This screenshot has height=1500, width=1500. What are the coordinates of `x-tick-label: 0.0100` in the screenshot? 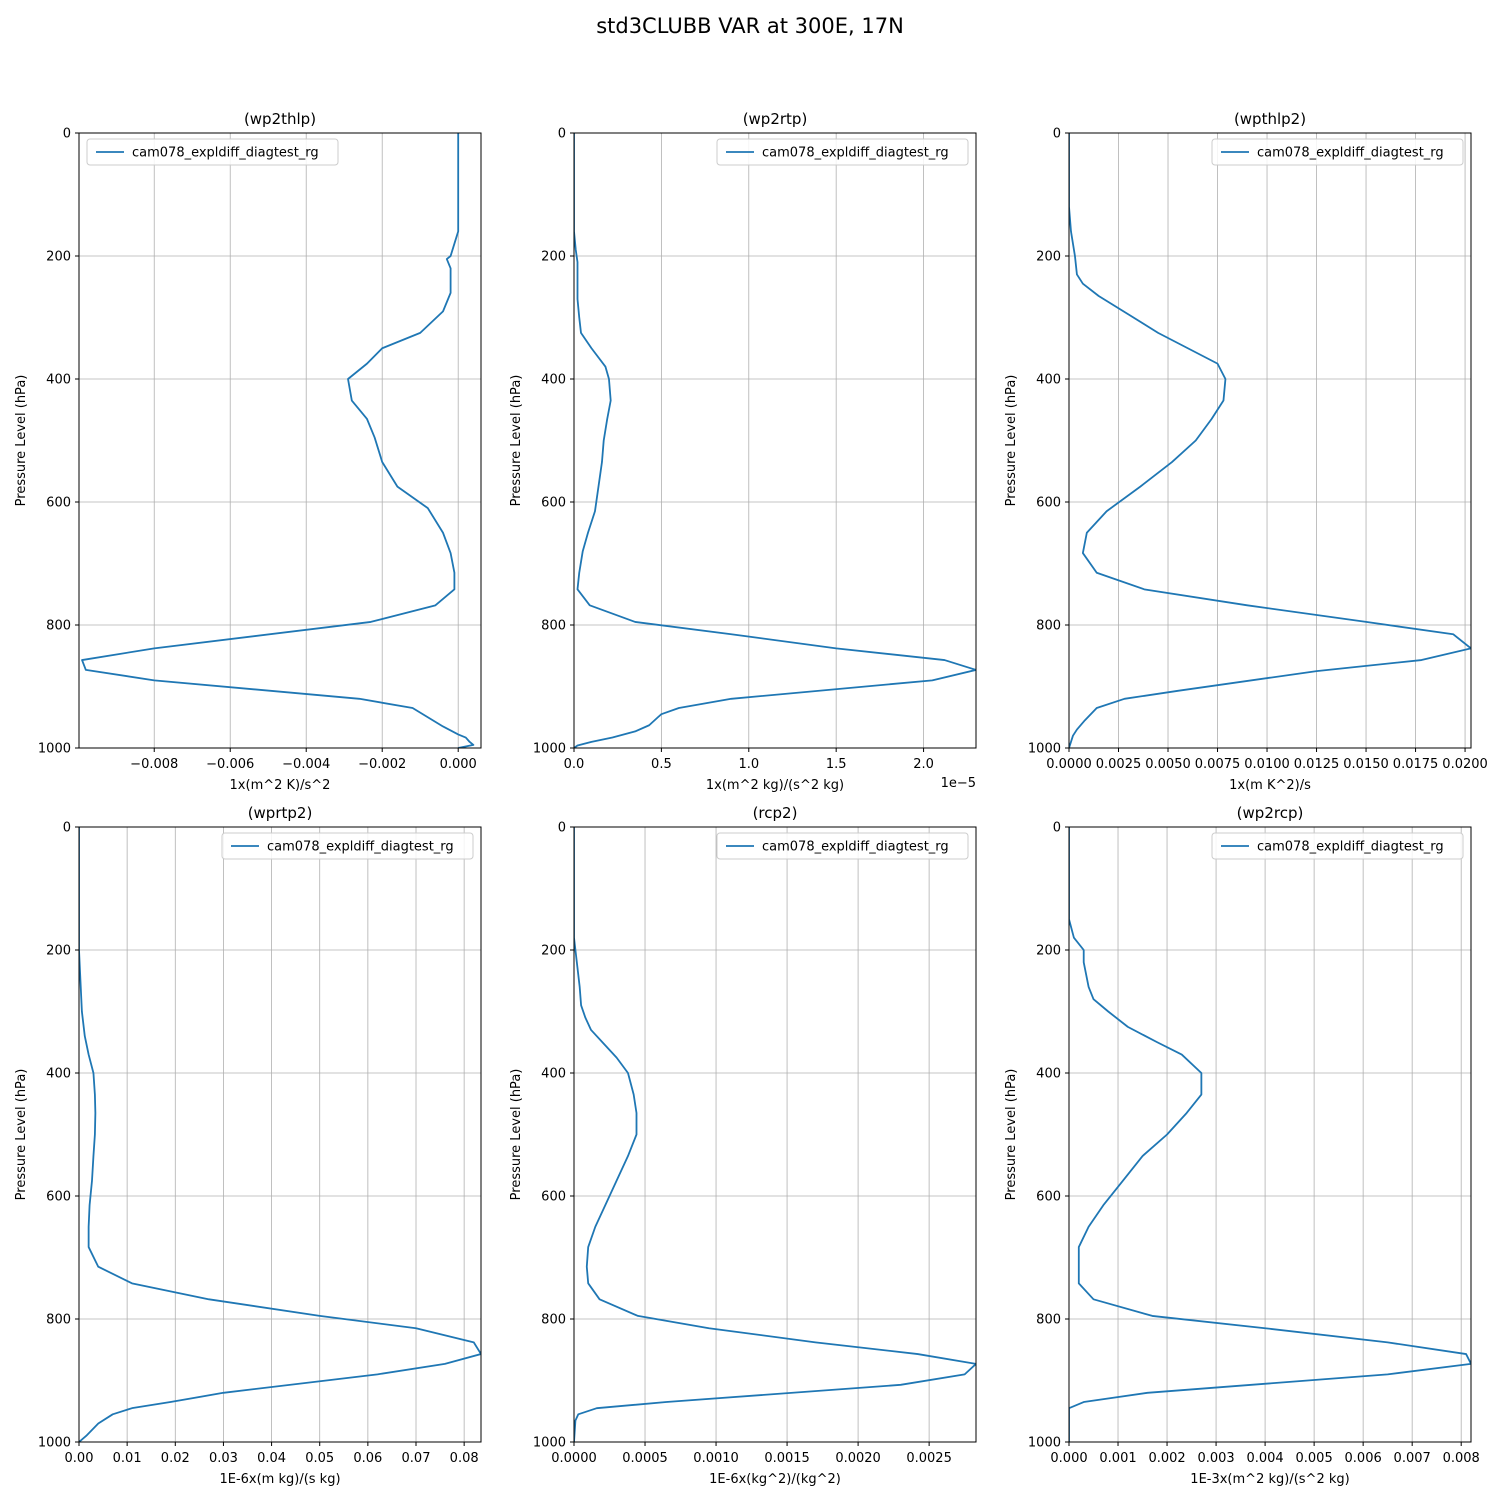 It's located at (1267, 764).